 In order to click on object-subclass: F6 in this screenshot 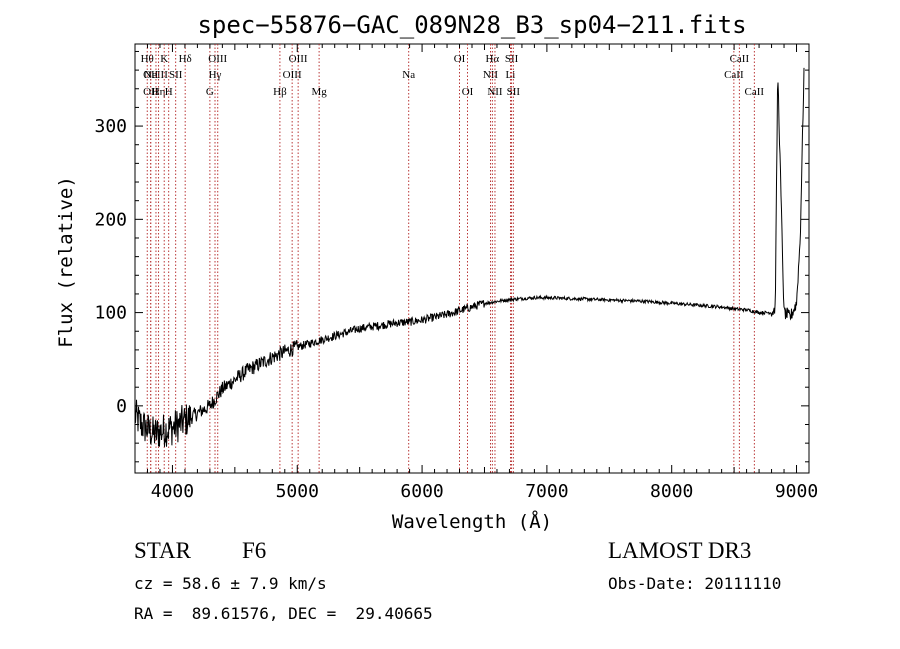, I will do `click(254, 550)`.